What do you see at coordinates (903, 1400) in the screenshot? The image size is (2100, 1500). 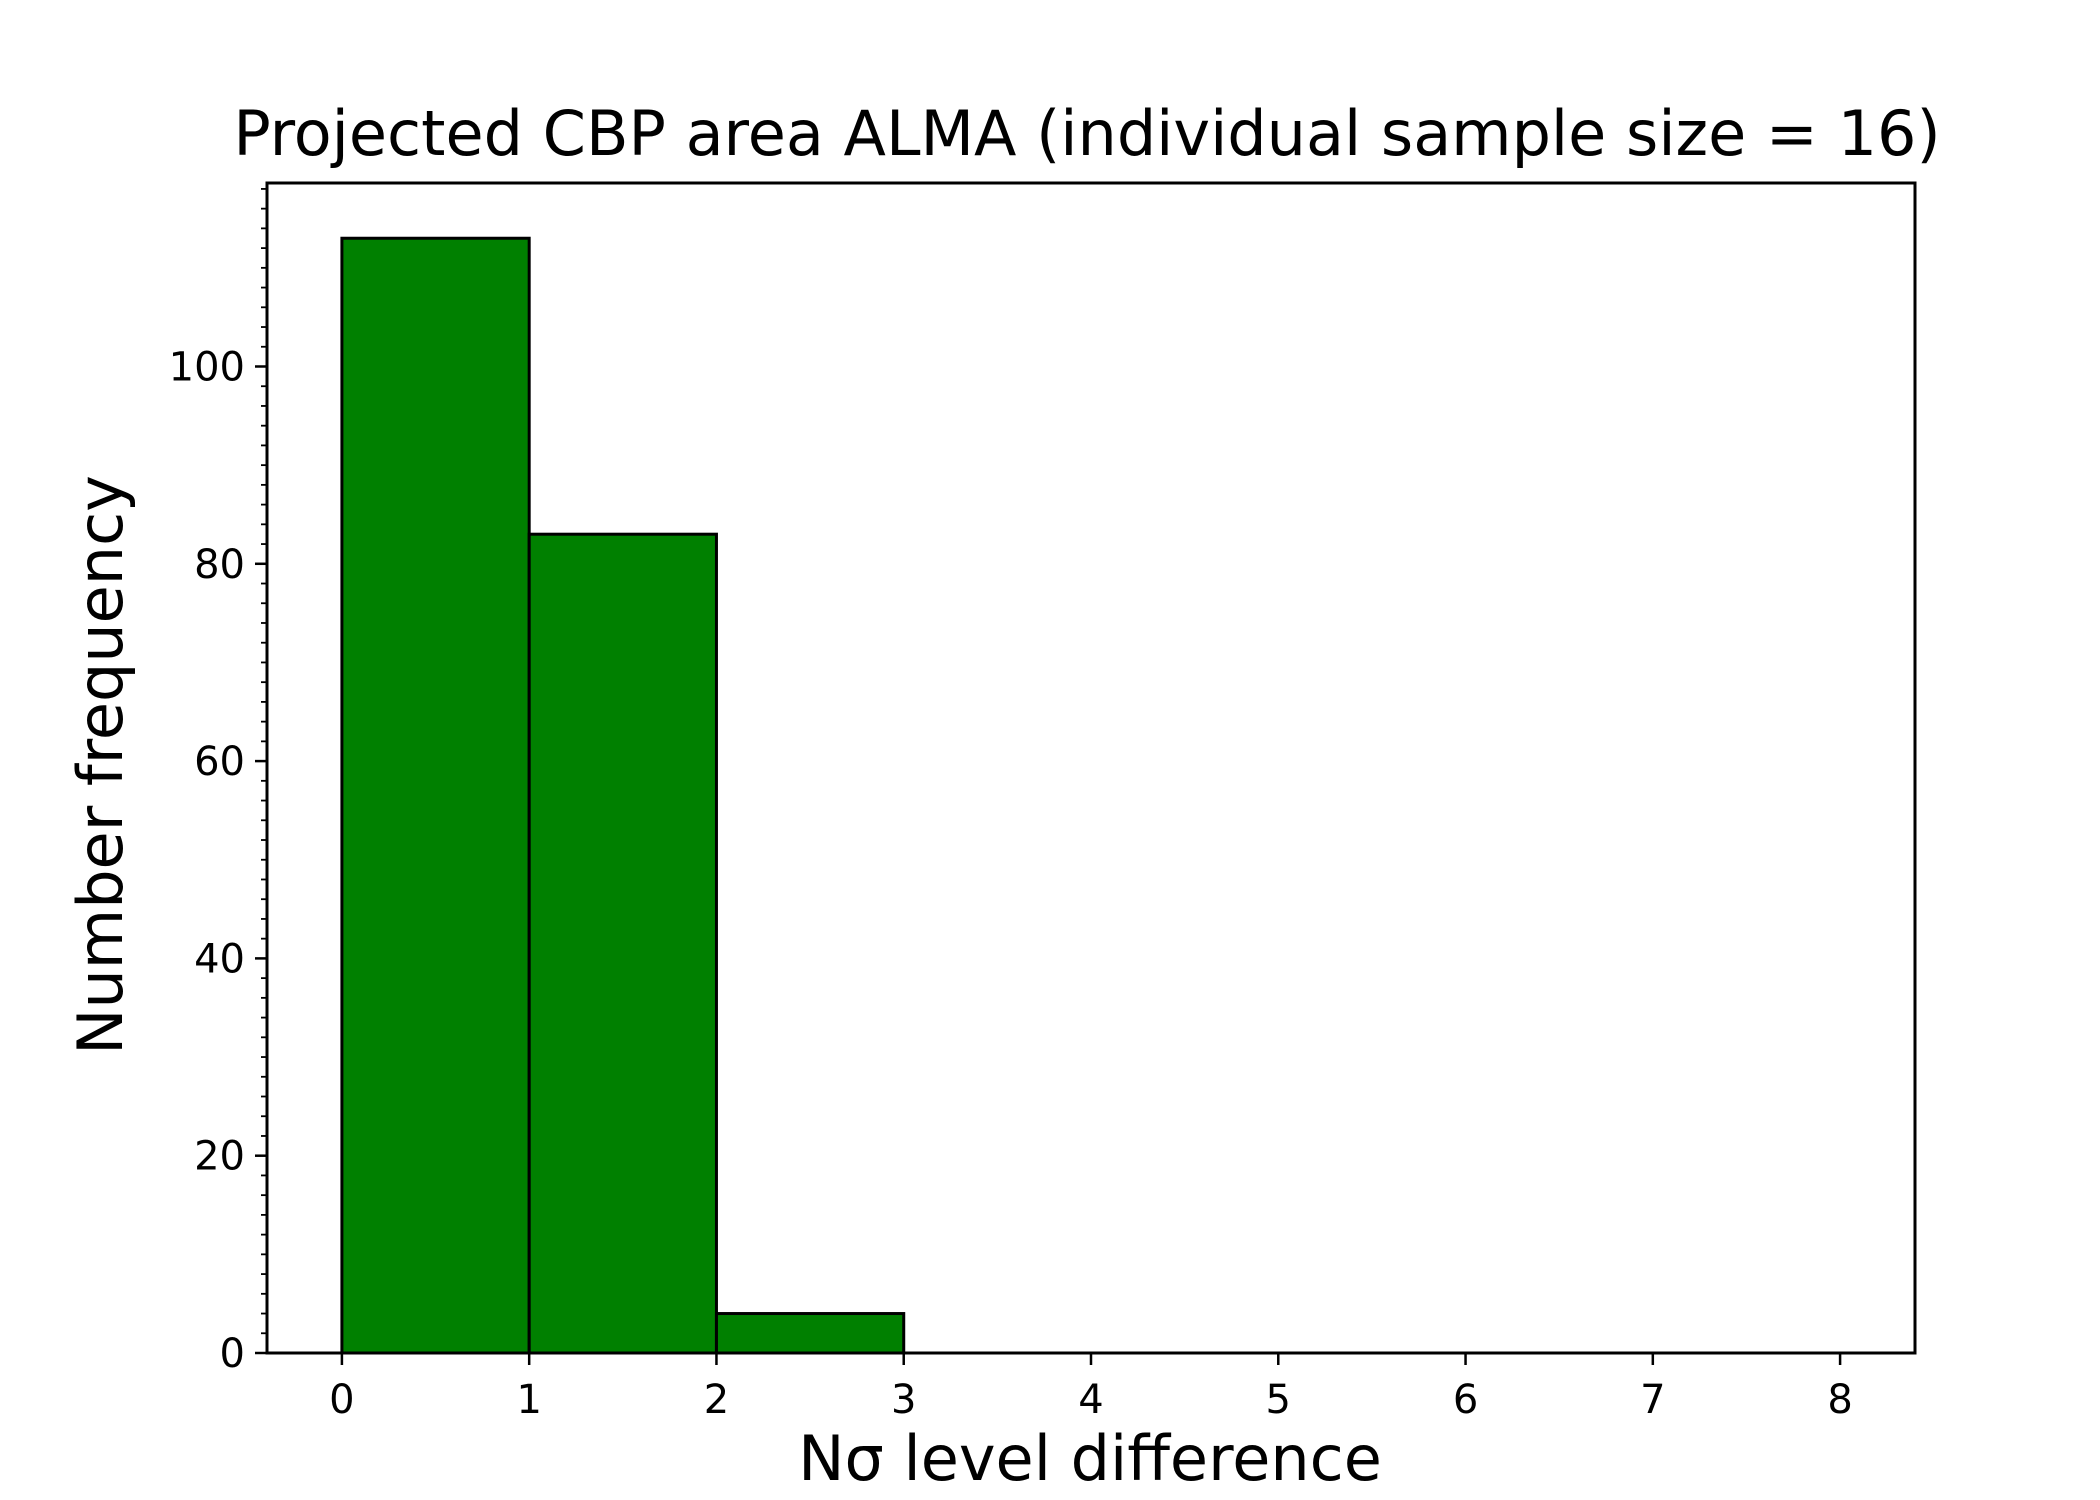 I see `x-tick-label: 3` at bounding box center [903, 1400].